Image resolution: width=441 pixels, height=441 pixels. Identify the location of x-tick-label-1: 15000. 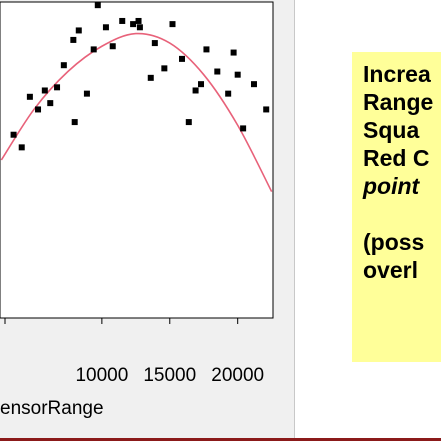
(169, 375).